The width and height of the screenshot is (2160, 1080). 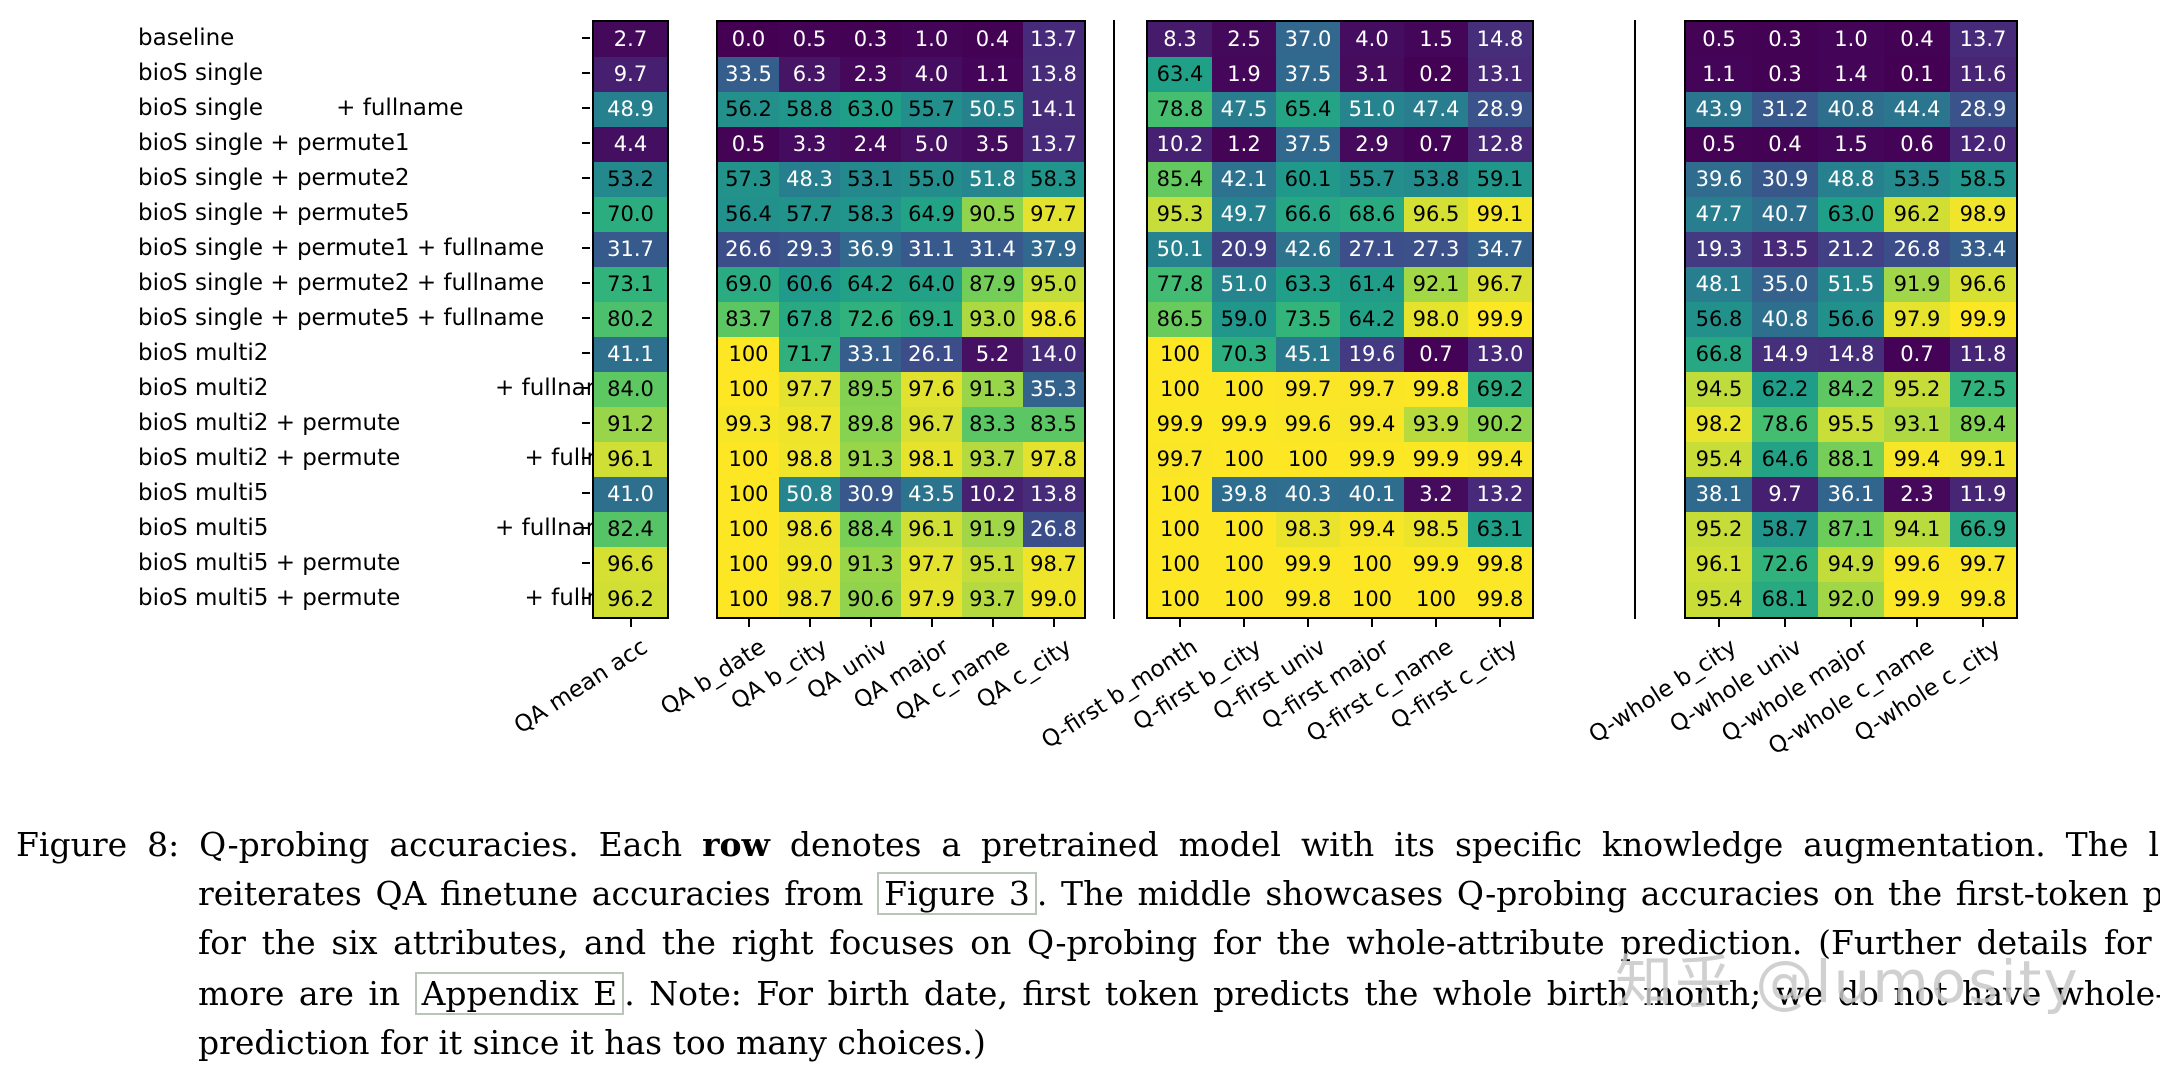 What do you see at coordinates (1917, 529) in the screenshot?
I see `heatmap-cell: 94.1` at bounding box center [1917, 529].